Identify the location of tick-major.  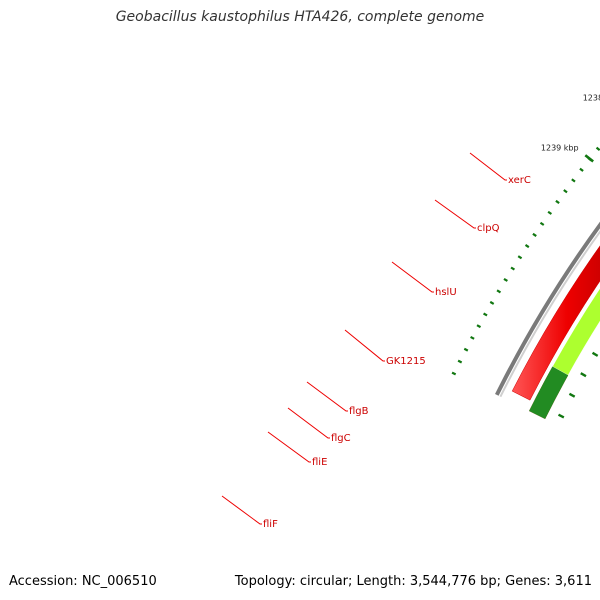
(589, 158).